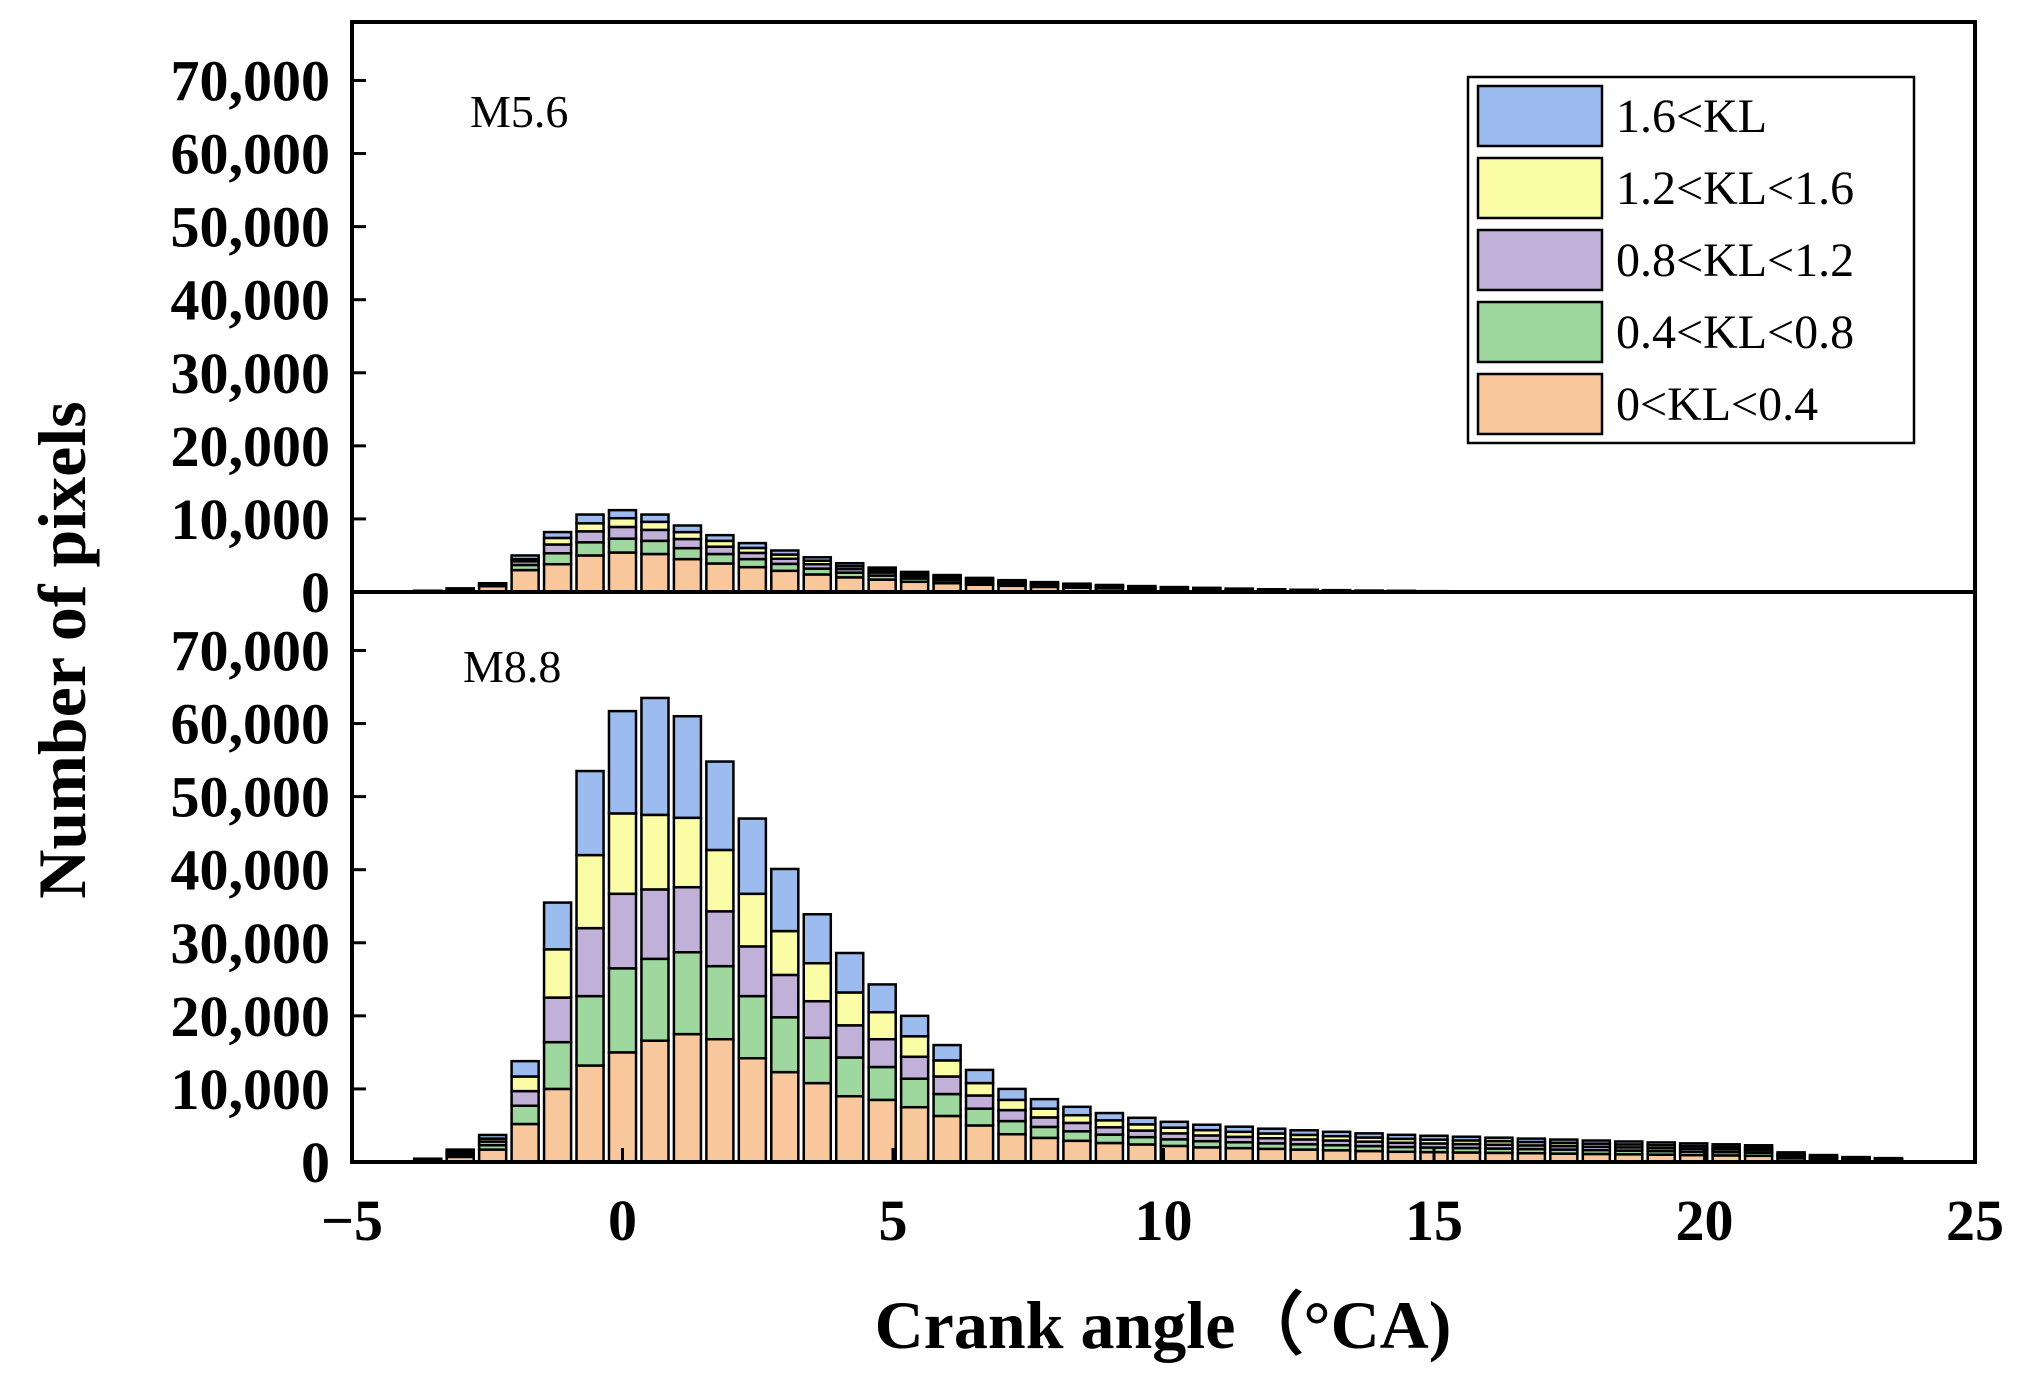  I want to click on y-tick-label: 0, so click(315, 1162).